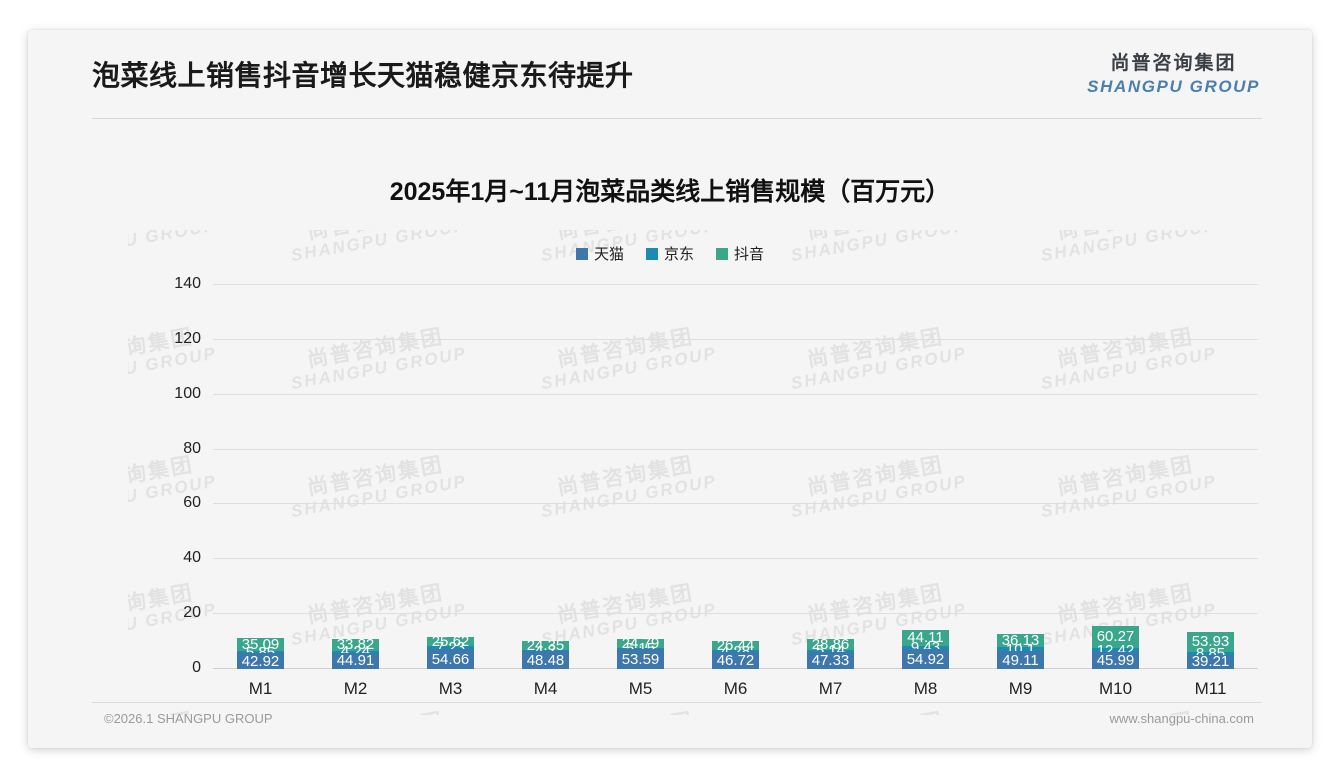  I want to click on footer-website: www.shangpu-china.com, so click(1181, 718).